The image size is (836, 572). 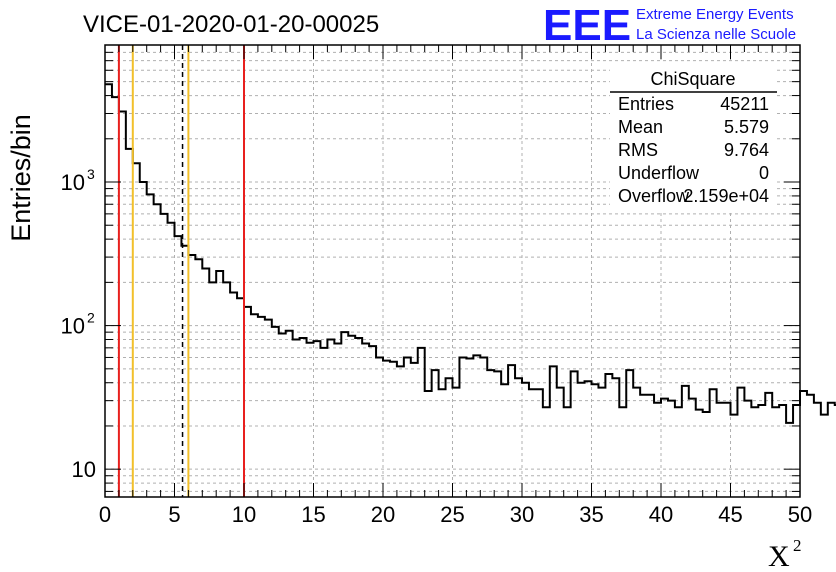 I want to click on x-axis-label-text: X, so click(x=779, y=556).